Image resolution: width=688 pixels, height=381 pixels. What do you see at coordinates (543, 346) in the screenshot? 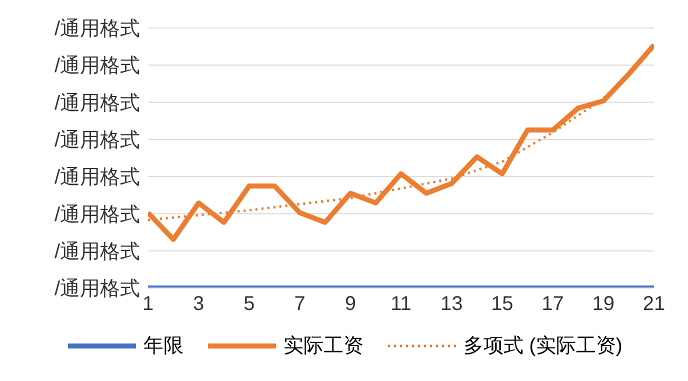
I see `legend-label: 多项式 (实际工资)` at bounding box center [543, 346].